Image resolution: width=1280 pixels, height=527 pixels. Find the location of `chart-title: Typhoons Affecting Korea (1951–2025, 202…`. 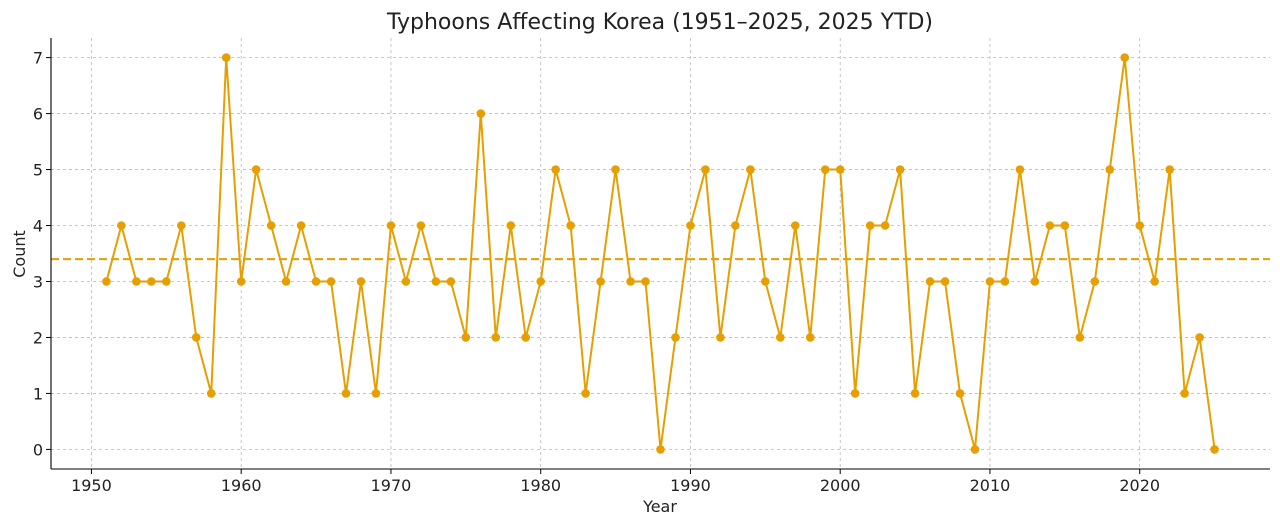

chart-title: Typhoons Affecting Korea (1951–2025, 202… is located at coordinates (659, 22).